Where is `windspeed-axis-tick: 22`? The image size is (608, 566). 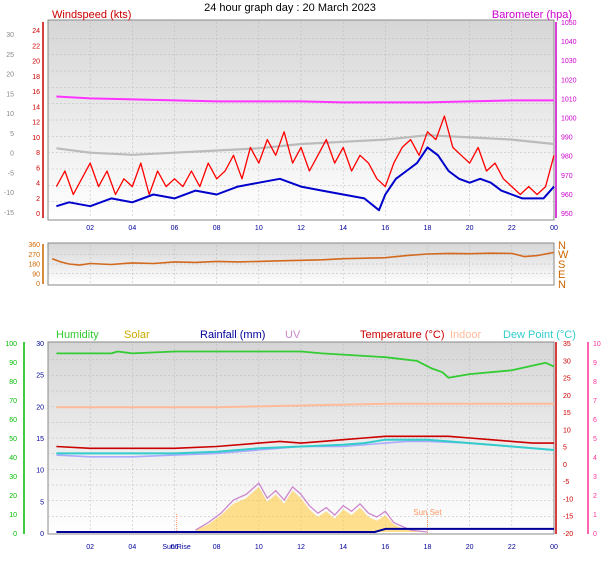
windspeed-axis-tick: 22 is located at coordinates (36, 46).